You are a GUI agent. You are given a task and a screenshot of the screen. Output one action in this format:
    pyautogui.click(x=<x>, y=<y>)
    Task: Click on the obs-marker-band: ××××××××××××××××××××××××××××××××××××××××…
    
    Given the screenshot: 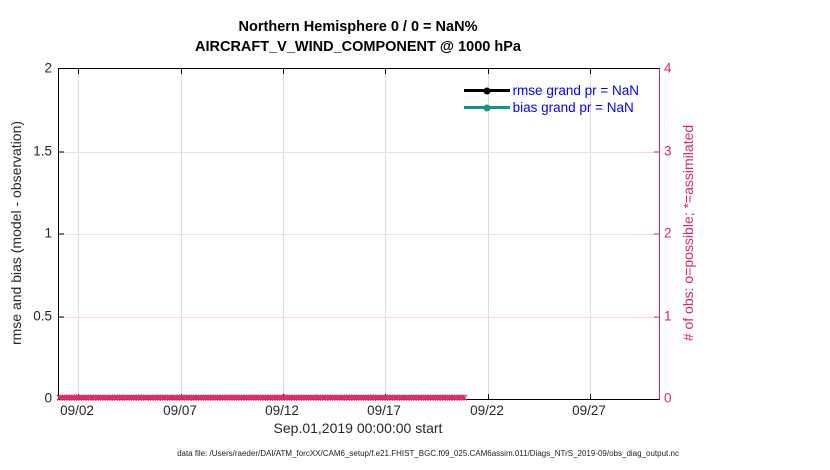 What is the action you would take?
    pyautogui.click(x=262, y=399)
    